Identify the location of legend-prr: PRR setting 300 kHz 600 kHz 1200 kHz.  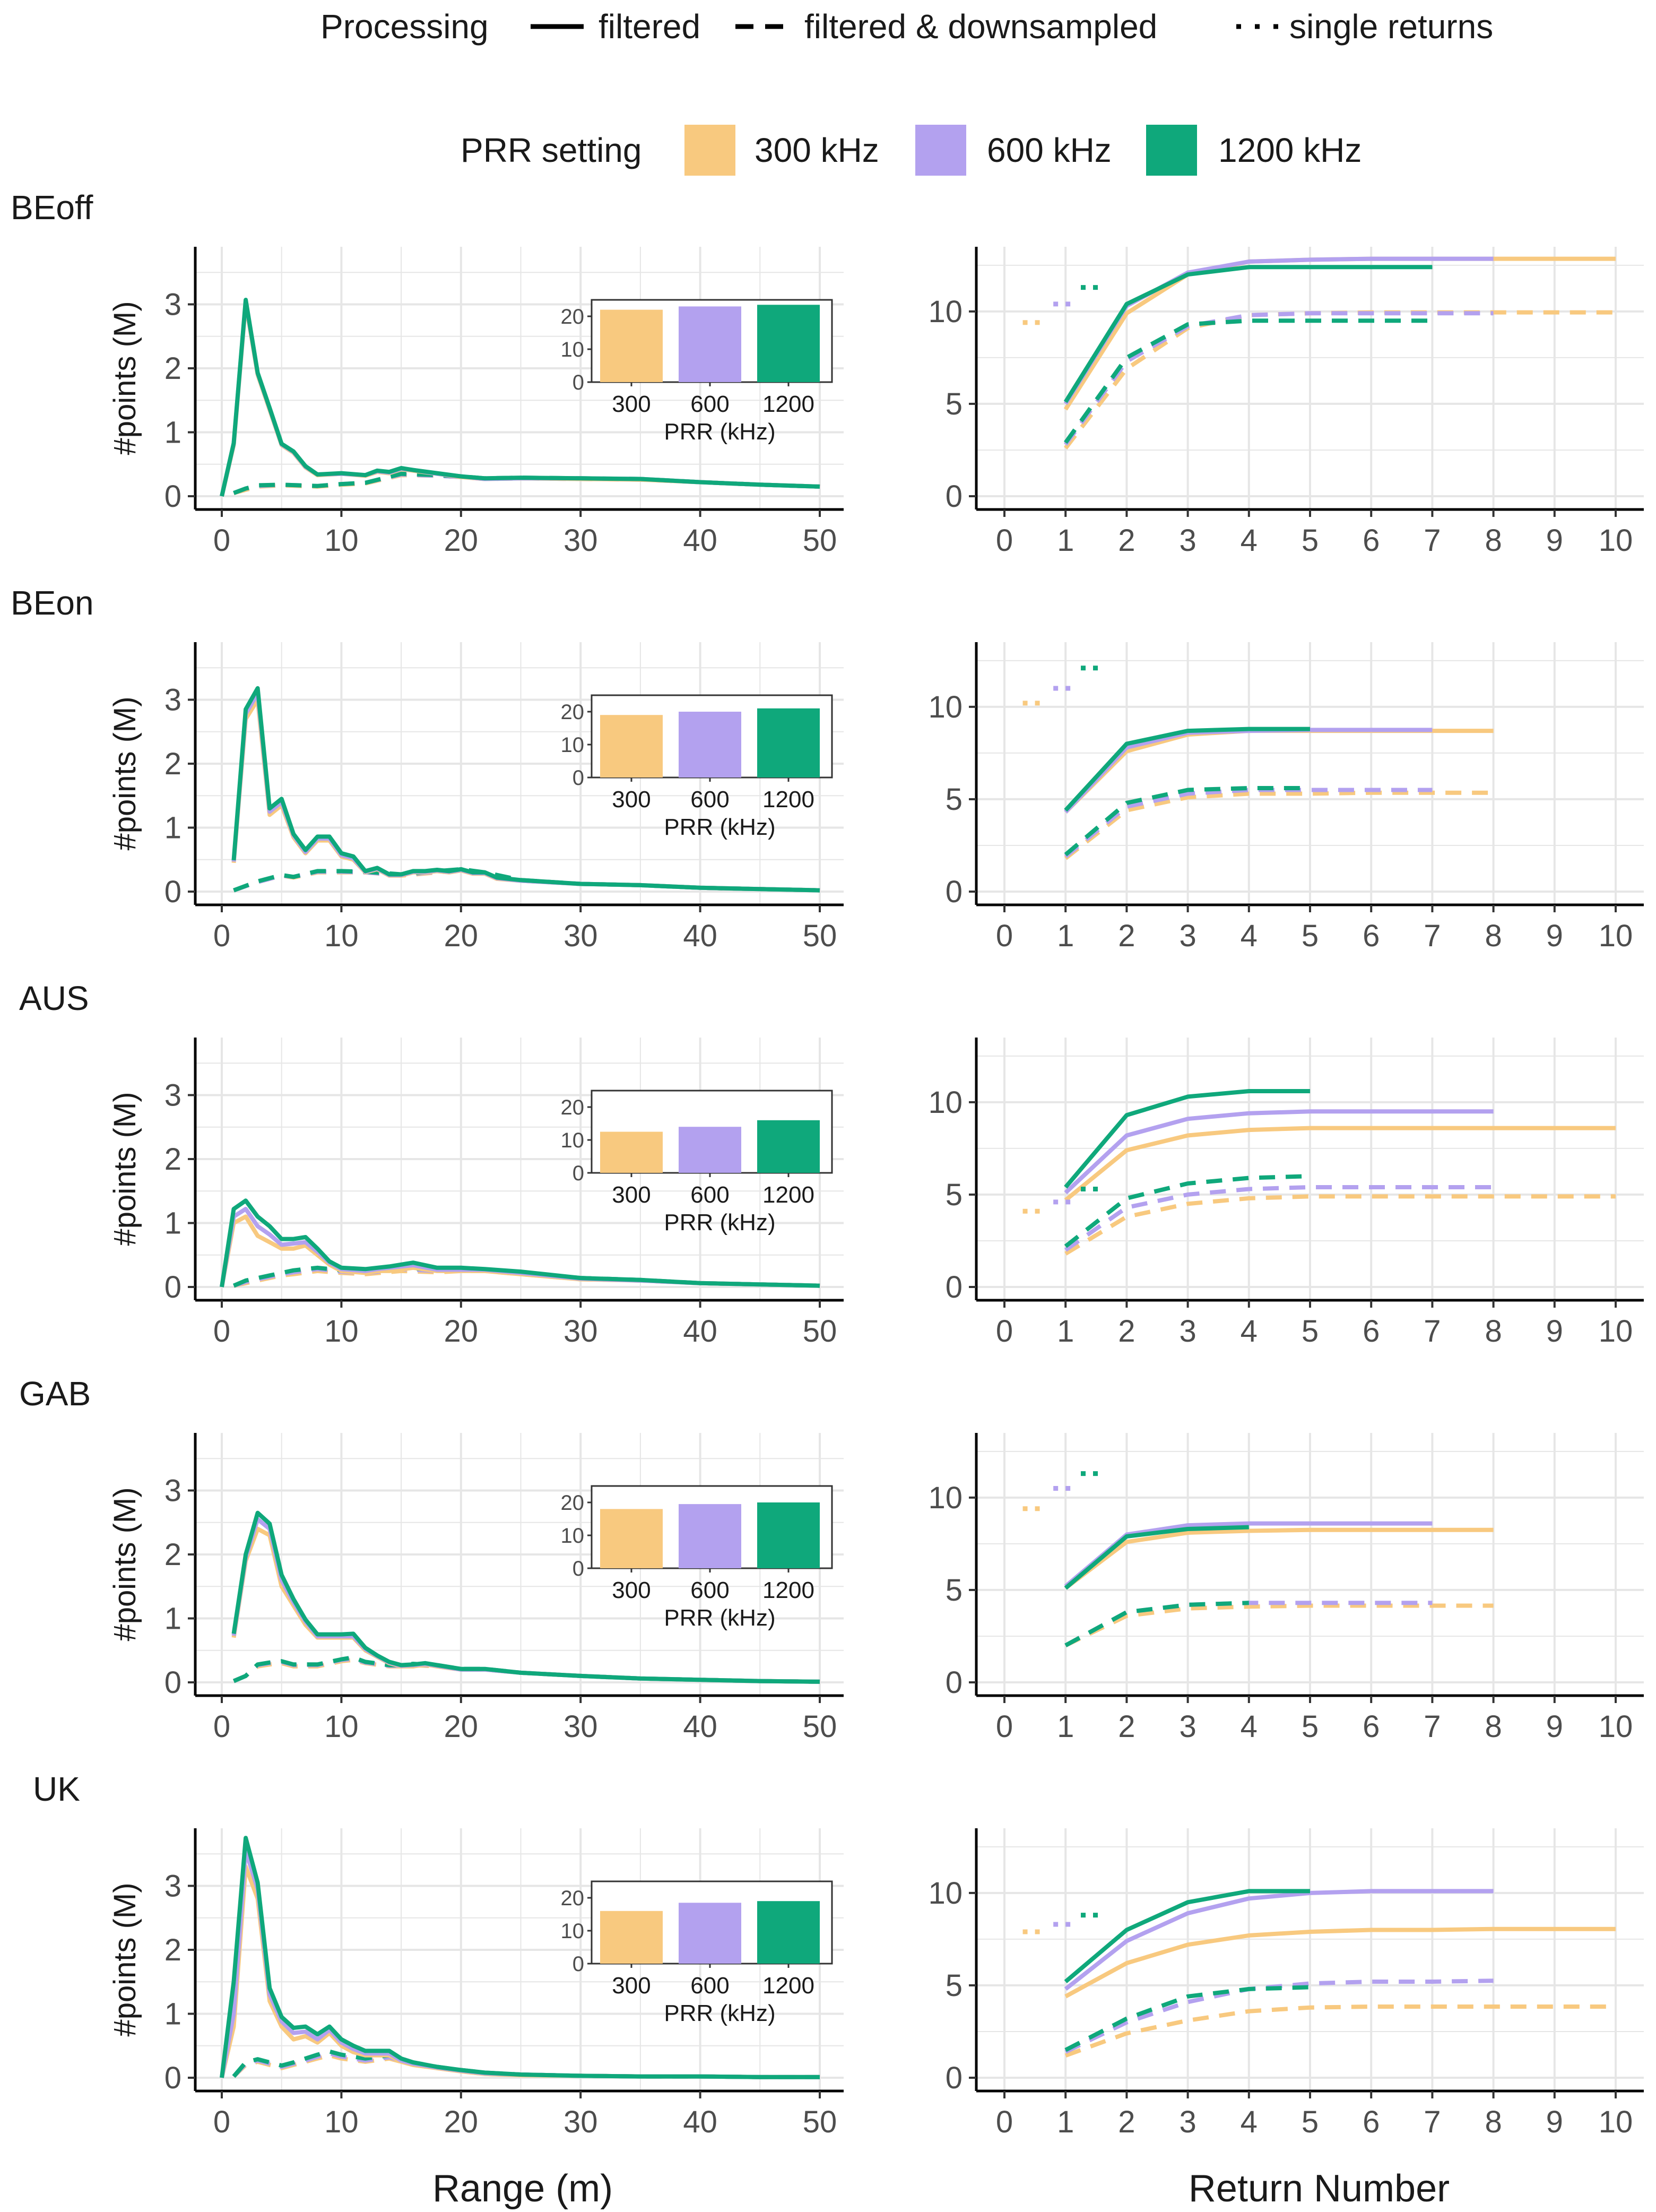
(911, 150).